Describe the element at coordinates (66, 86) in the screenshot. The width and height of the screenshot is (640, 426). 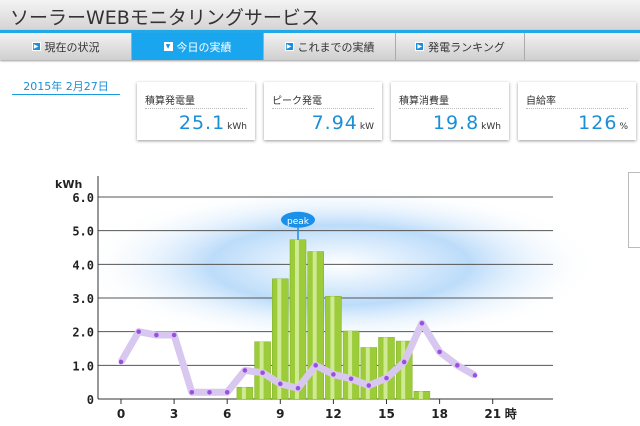
I see `date-label: 2015年 2月27日` at that location.